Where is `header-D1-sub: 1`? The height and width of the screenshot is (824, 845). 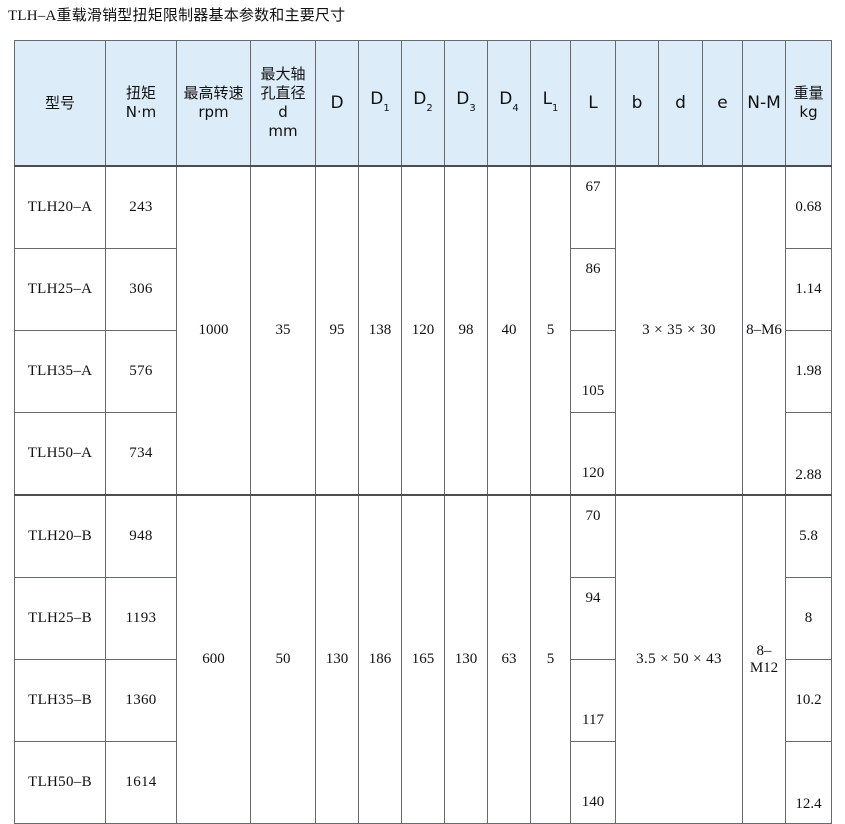 header-D1-sub: 1 is located at coordinates (386, 108).